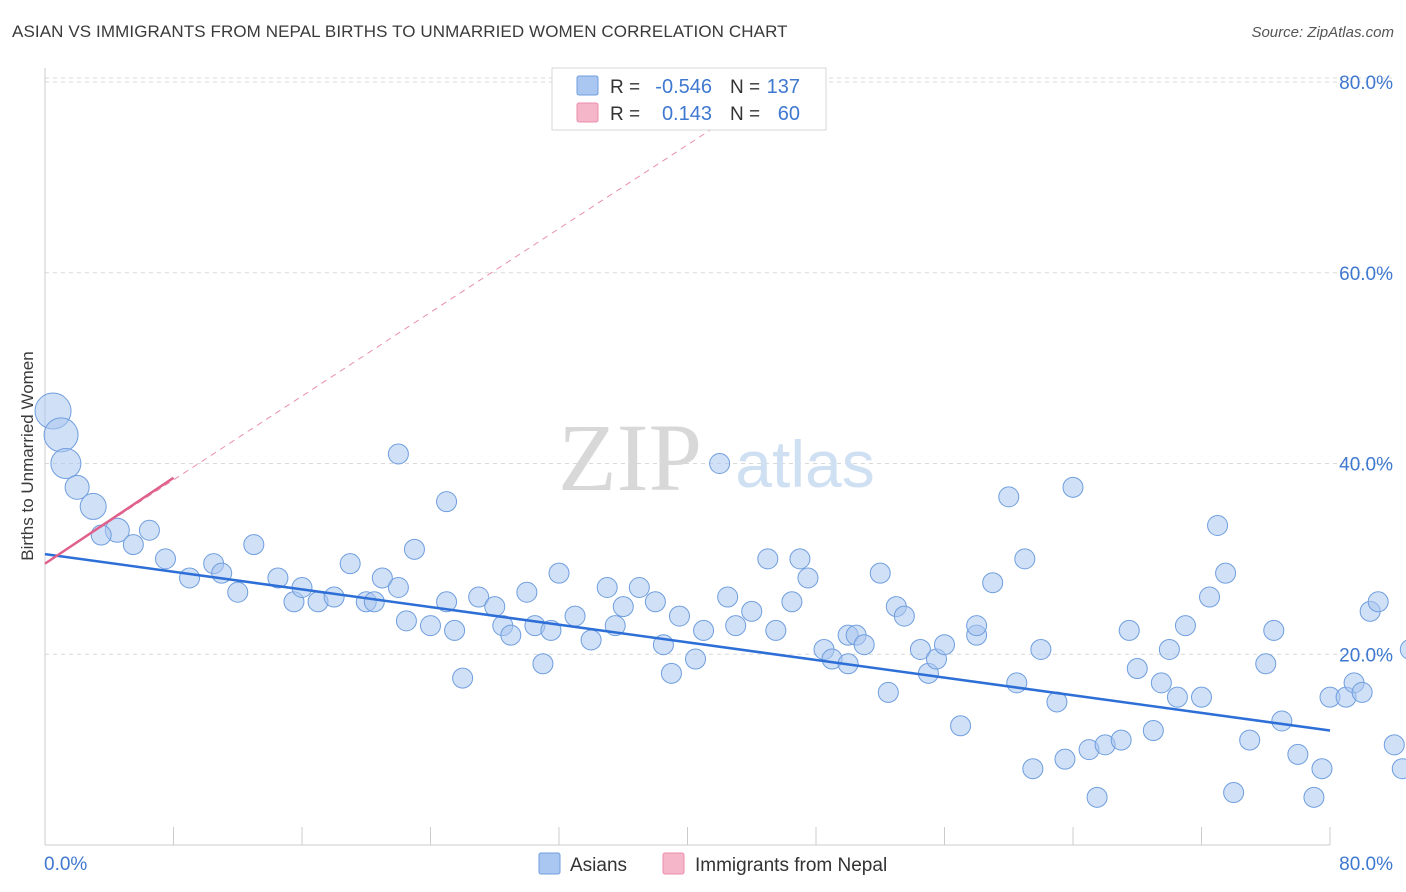 The image size is (1406, 892). Describe the element at coordinates (1366, 274) in the screenshot. I see `y-tick-label: 60.0%` at that location.